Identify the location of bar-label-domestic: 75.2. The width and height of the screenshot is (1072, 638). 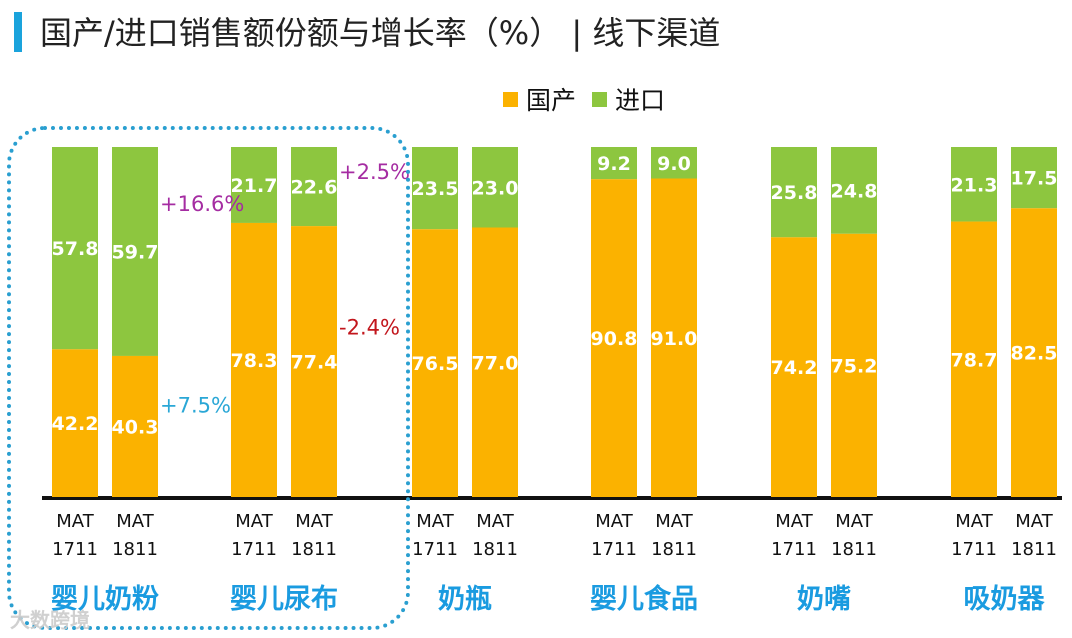
(854, 366).